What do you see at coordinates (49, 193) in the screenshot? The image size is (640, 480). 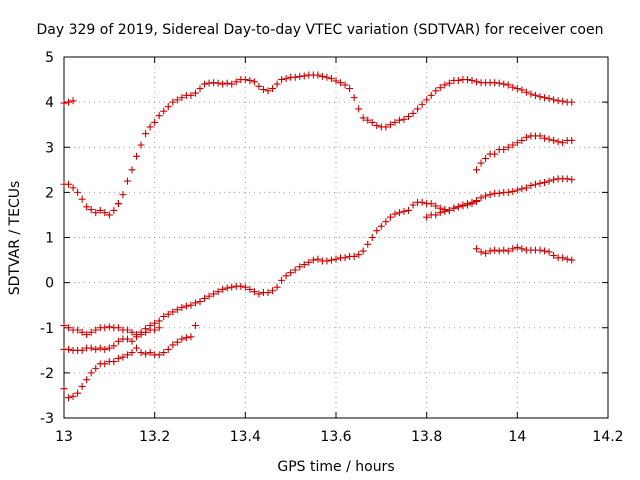 I see `y-tick-label: 2` at bounding box center [49, 193].